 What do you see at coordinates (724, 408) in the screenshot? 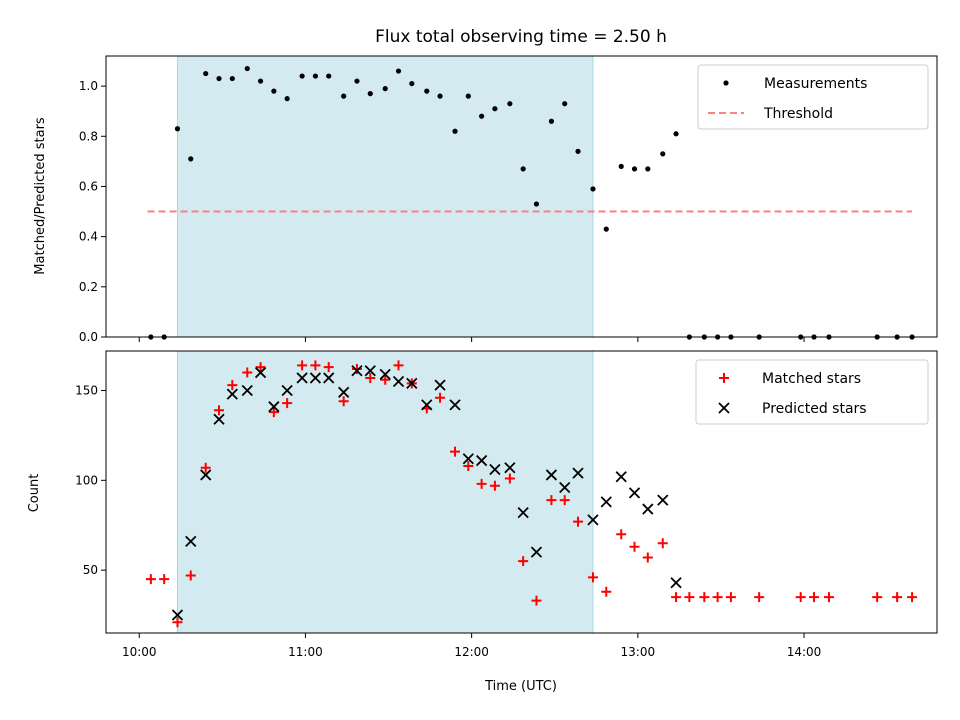
I see `legend-predicted-marker` at bounding box center [724, 408].